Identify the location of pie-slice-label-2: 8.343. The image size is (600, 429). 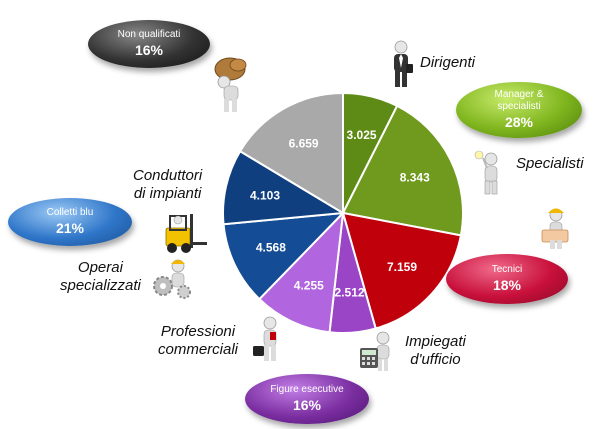
(415, 178).